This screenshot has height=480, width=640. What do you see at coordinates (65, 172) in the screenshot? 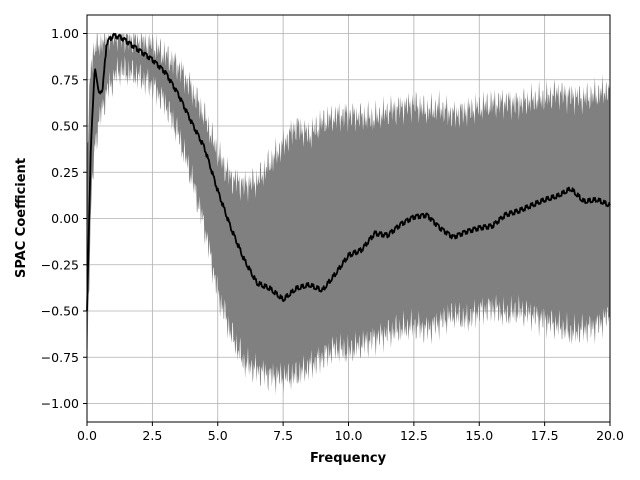
I see `y-tick-label: 0.25` at bounding box center [65, 172].